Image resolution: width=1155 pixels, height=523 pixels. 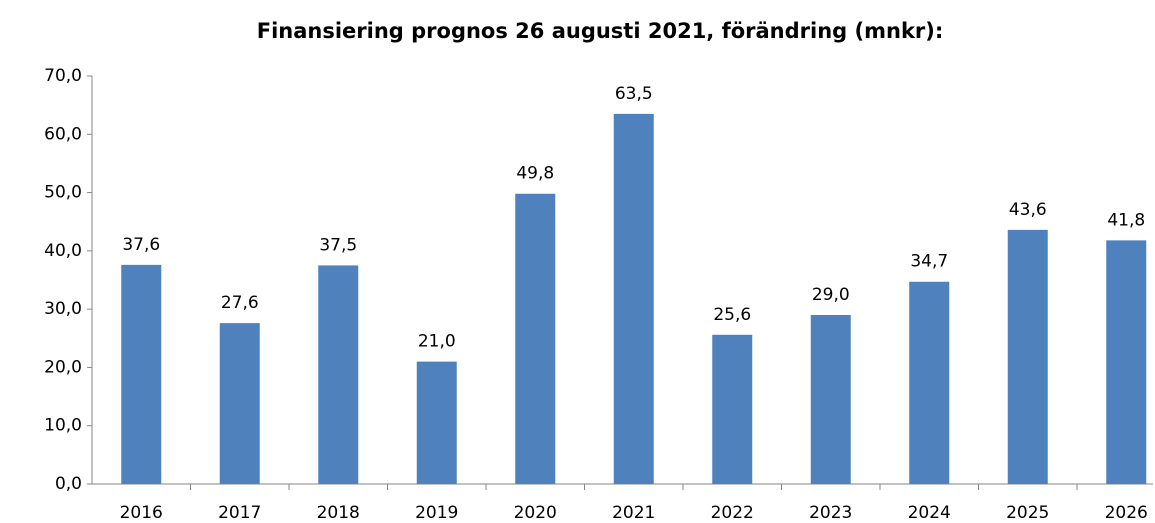 What do you see at coordinates (63, 134) in the screenshot?
I see `y-tick-label: 60,0` at bounding box center [63, 134].